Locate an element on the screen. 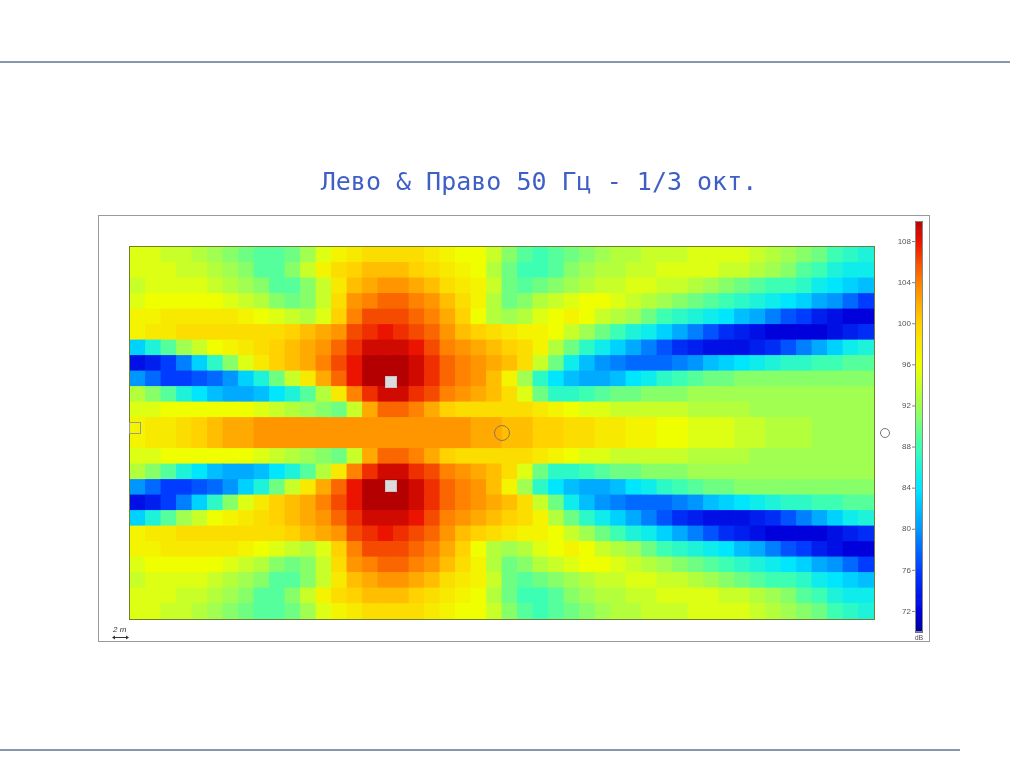  color-bar-label: 80 is located at coordinates (907, 529).